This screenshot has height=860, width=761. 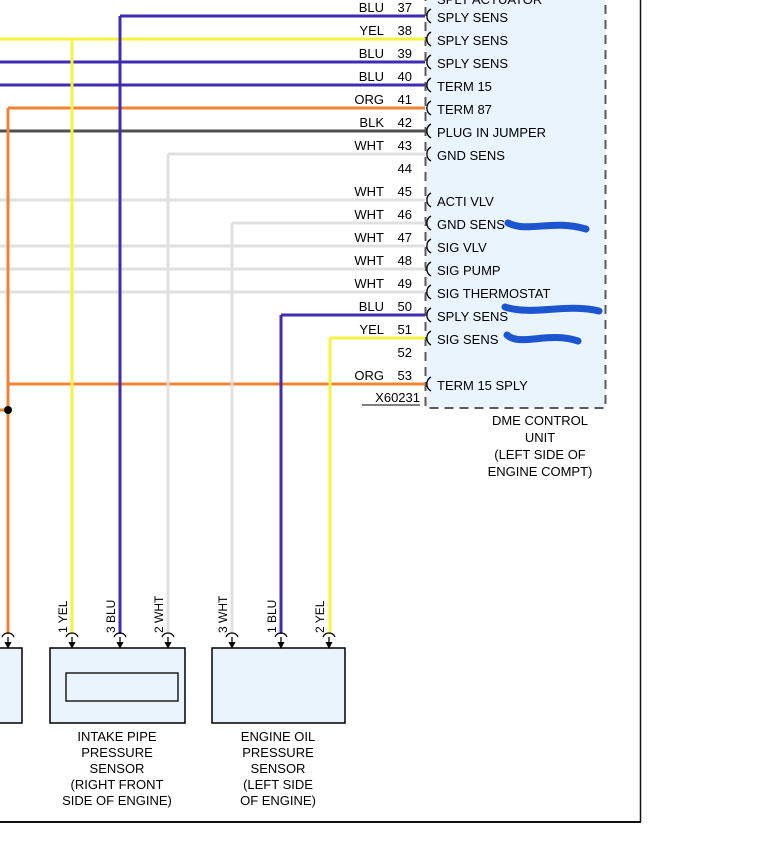 What do you see at coordinates (122, 687) in the screenshot?
I see `sensor-inner-element` at bounding box center [122, 687].